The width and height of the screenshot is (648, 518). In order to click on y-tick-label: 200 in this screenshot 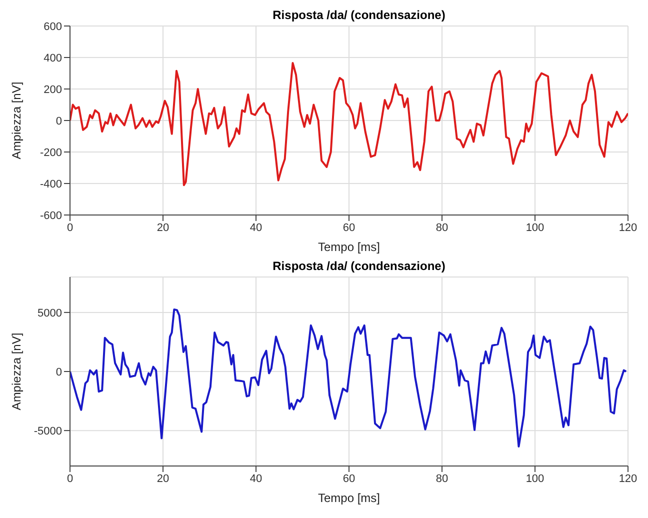, I will do `click(53, 90)`.